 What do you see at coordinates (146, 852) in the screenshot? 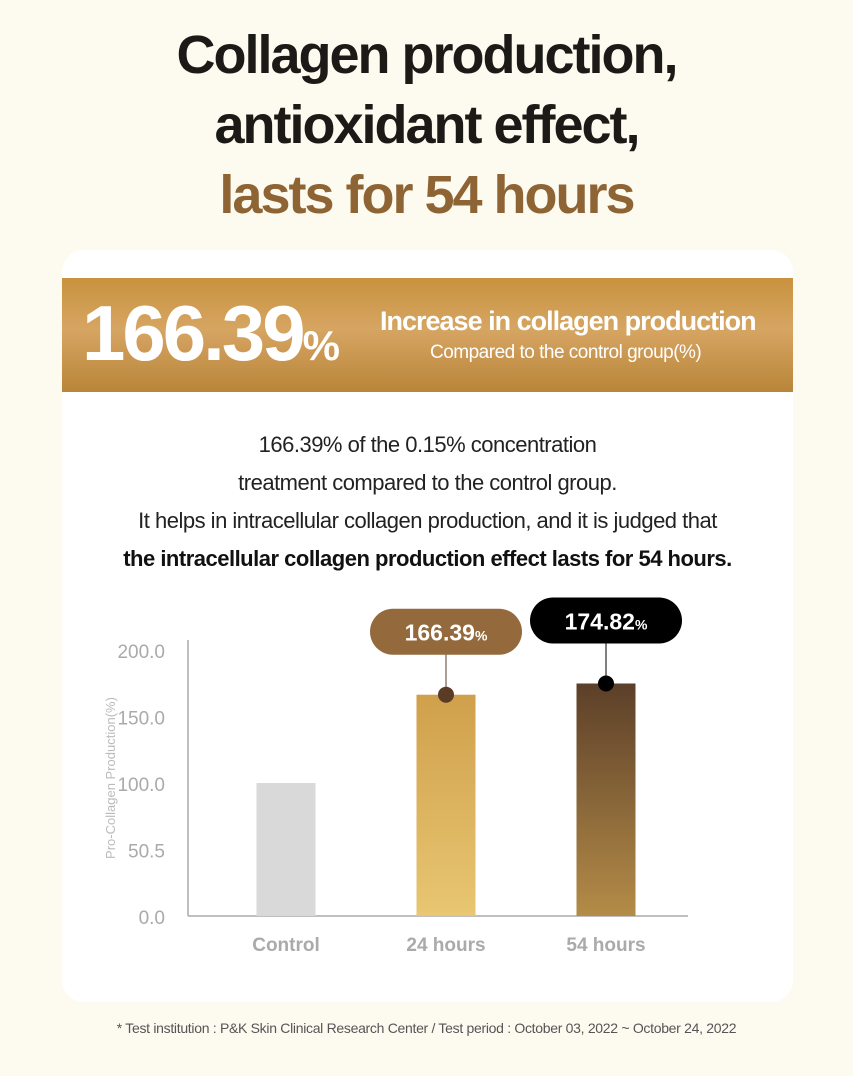
I see `y-tick-label: 50.5` at bounding box center [146, 852].